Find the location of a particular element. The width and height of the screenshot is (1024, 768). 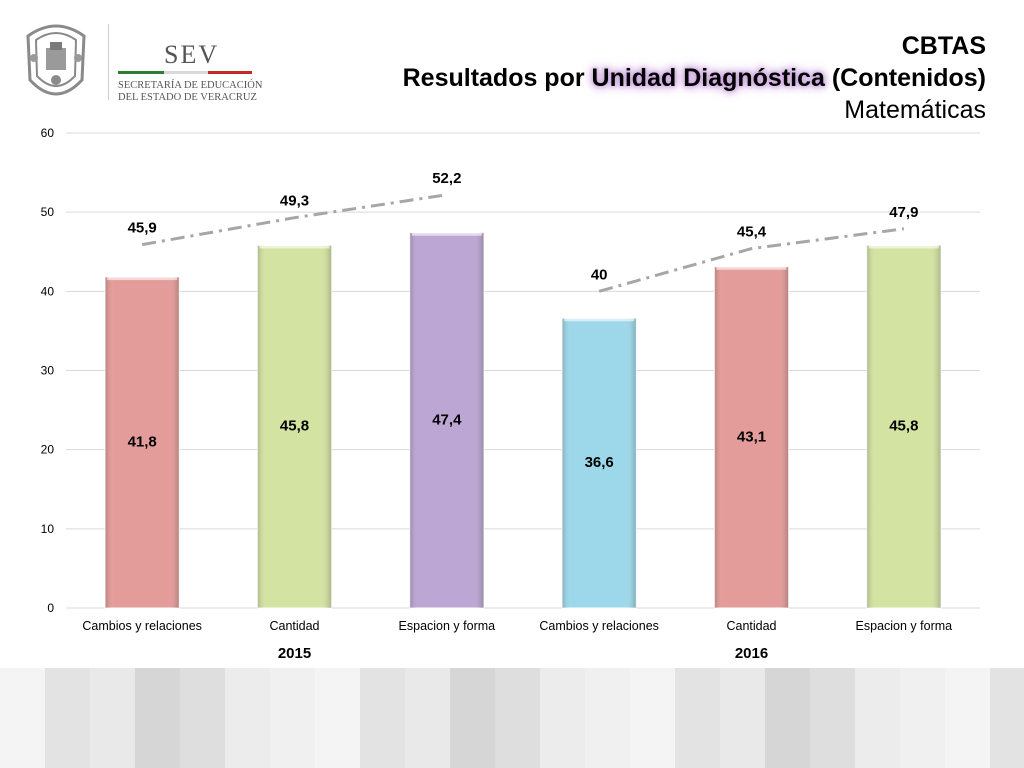

trend-line-segment is located at coordinates (751, 260).